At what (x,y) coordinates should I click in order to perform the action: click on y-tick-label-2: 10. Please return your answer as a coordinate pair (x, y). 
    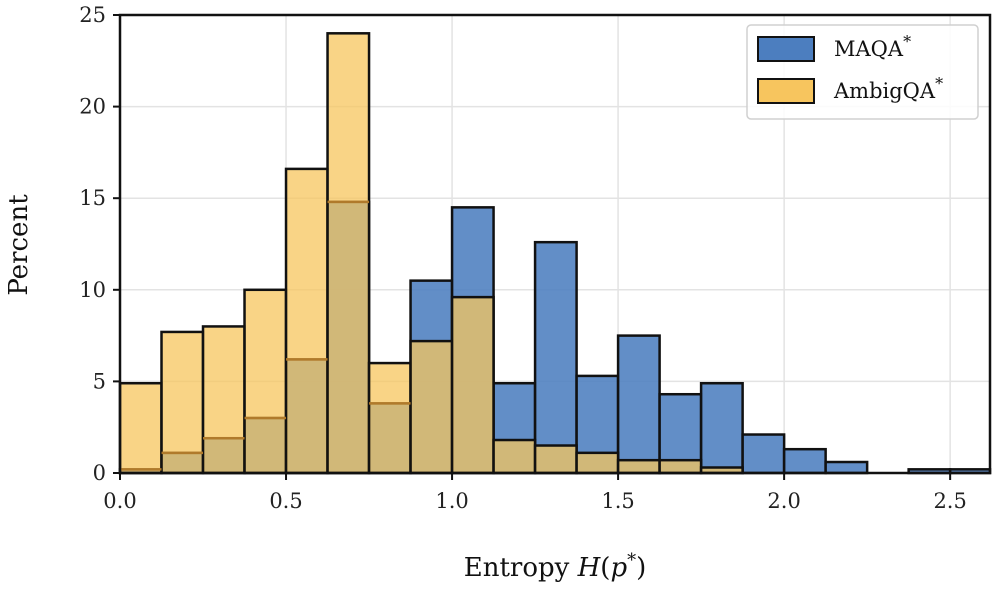
    Looking at the image, I should click on (92, 290).